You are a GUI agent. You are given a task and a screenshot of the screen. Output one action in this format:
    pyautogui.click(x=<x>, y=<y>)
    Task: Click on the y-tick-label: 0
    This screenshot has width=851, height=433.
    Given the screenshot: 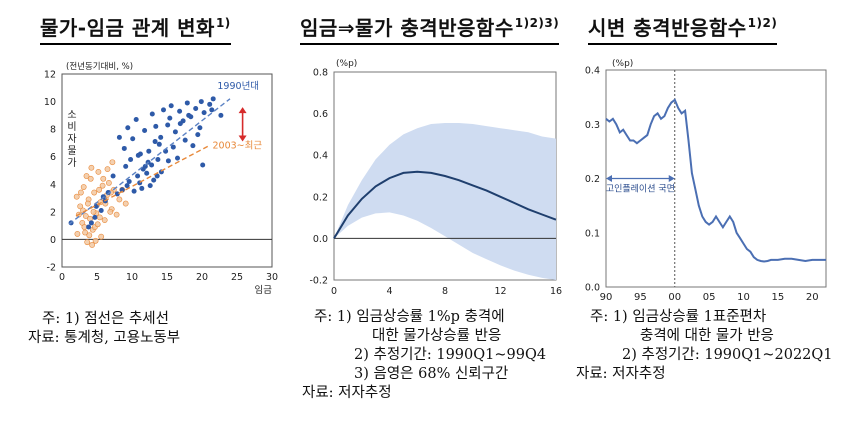 What is the action you would take?
    pyautogui.click(x=53, y=240)
    